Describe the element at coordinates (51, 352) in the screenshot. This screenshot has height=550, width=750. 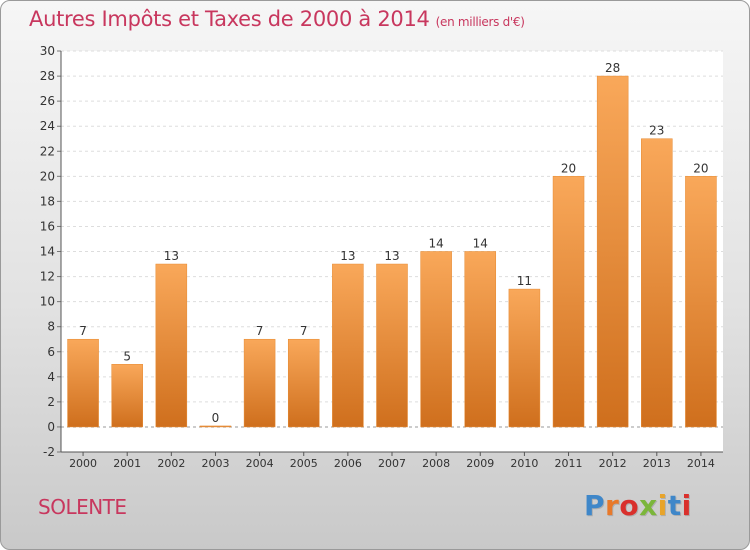
I see `y-tick-label: 6` at that location.